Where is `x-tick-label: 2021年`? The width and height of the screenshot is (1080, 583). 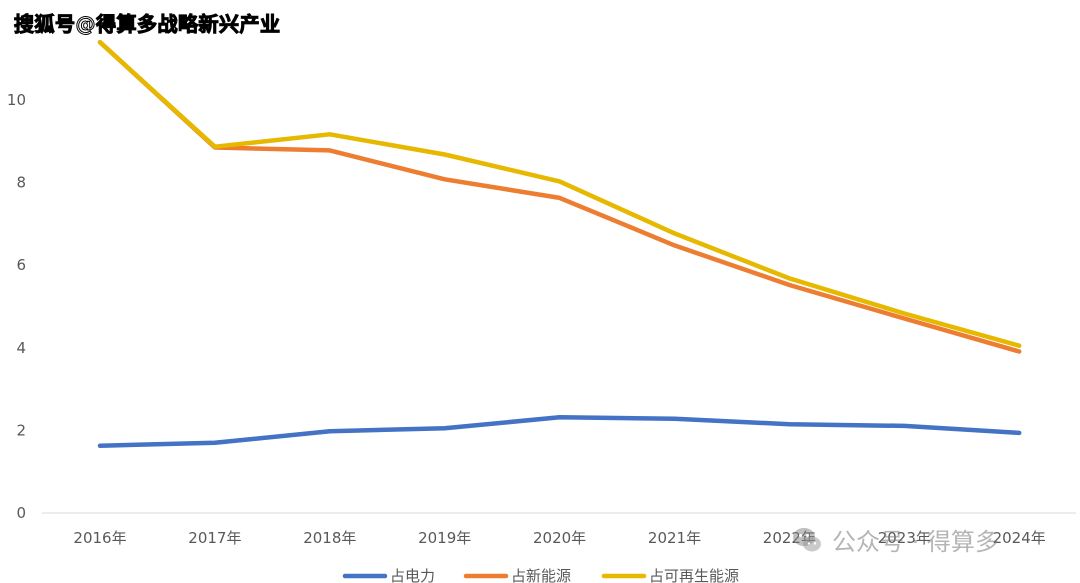 x-tick-label: 2021年 is located at coordinates (674, 538).